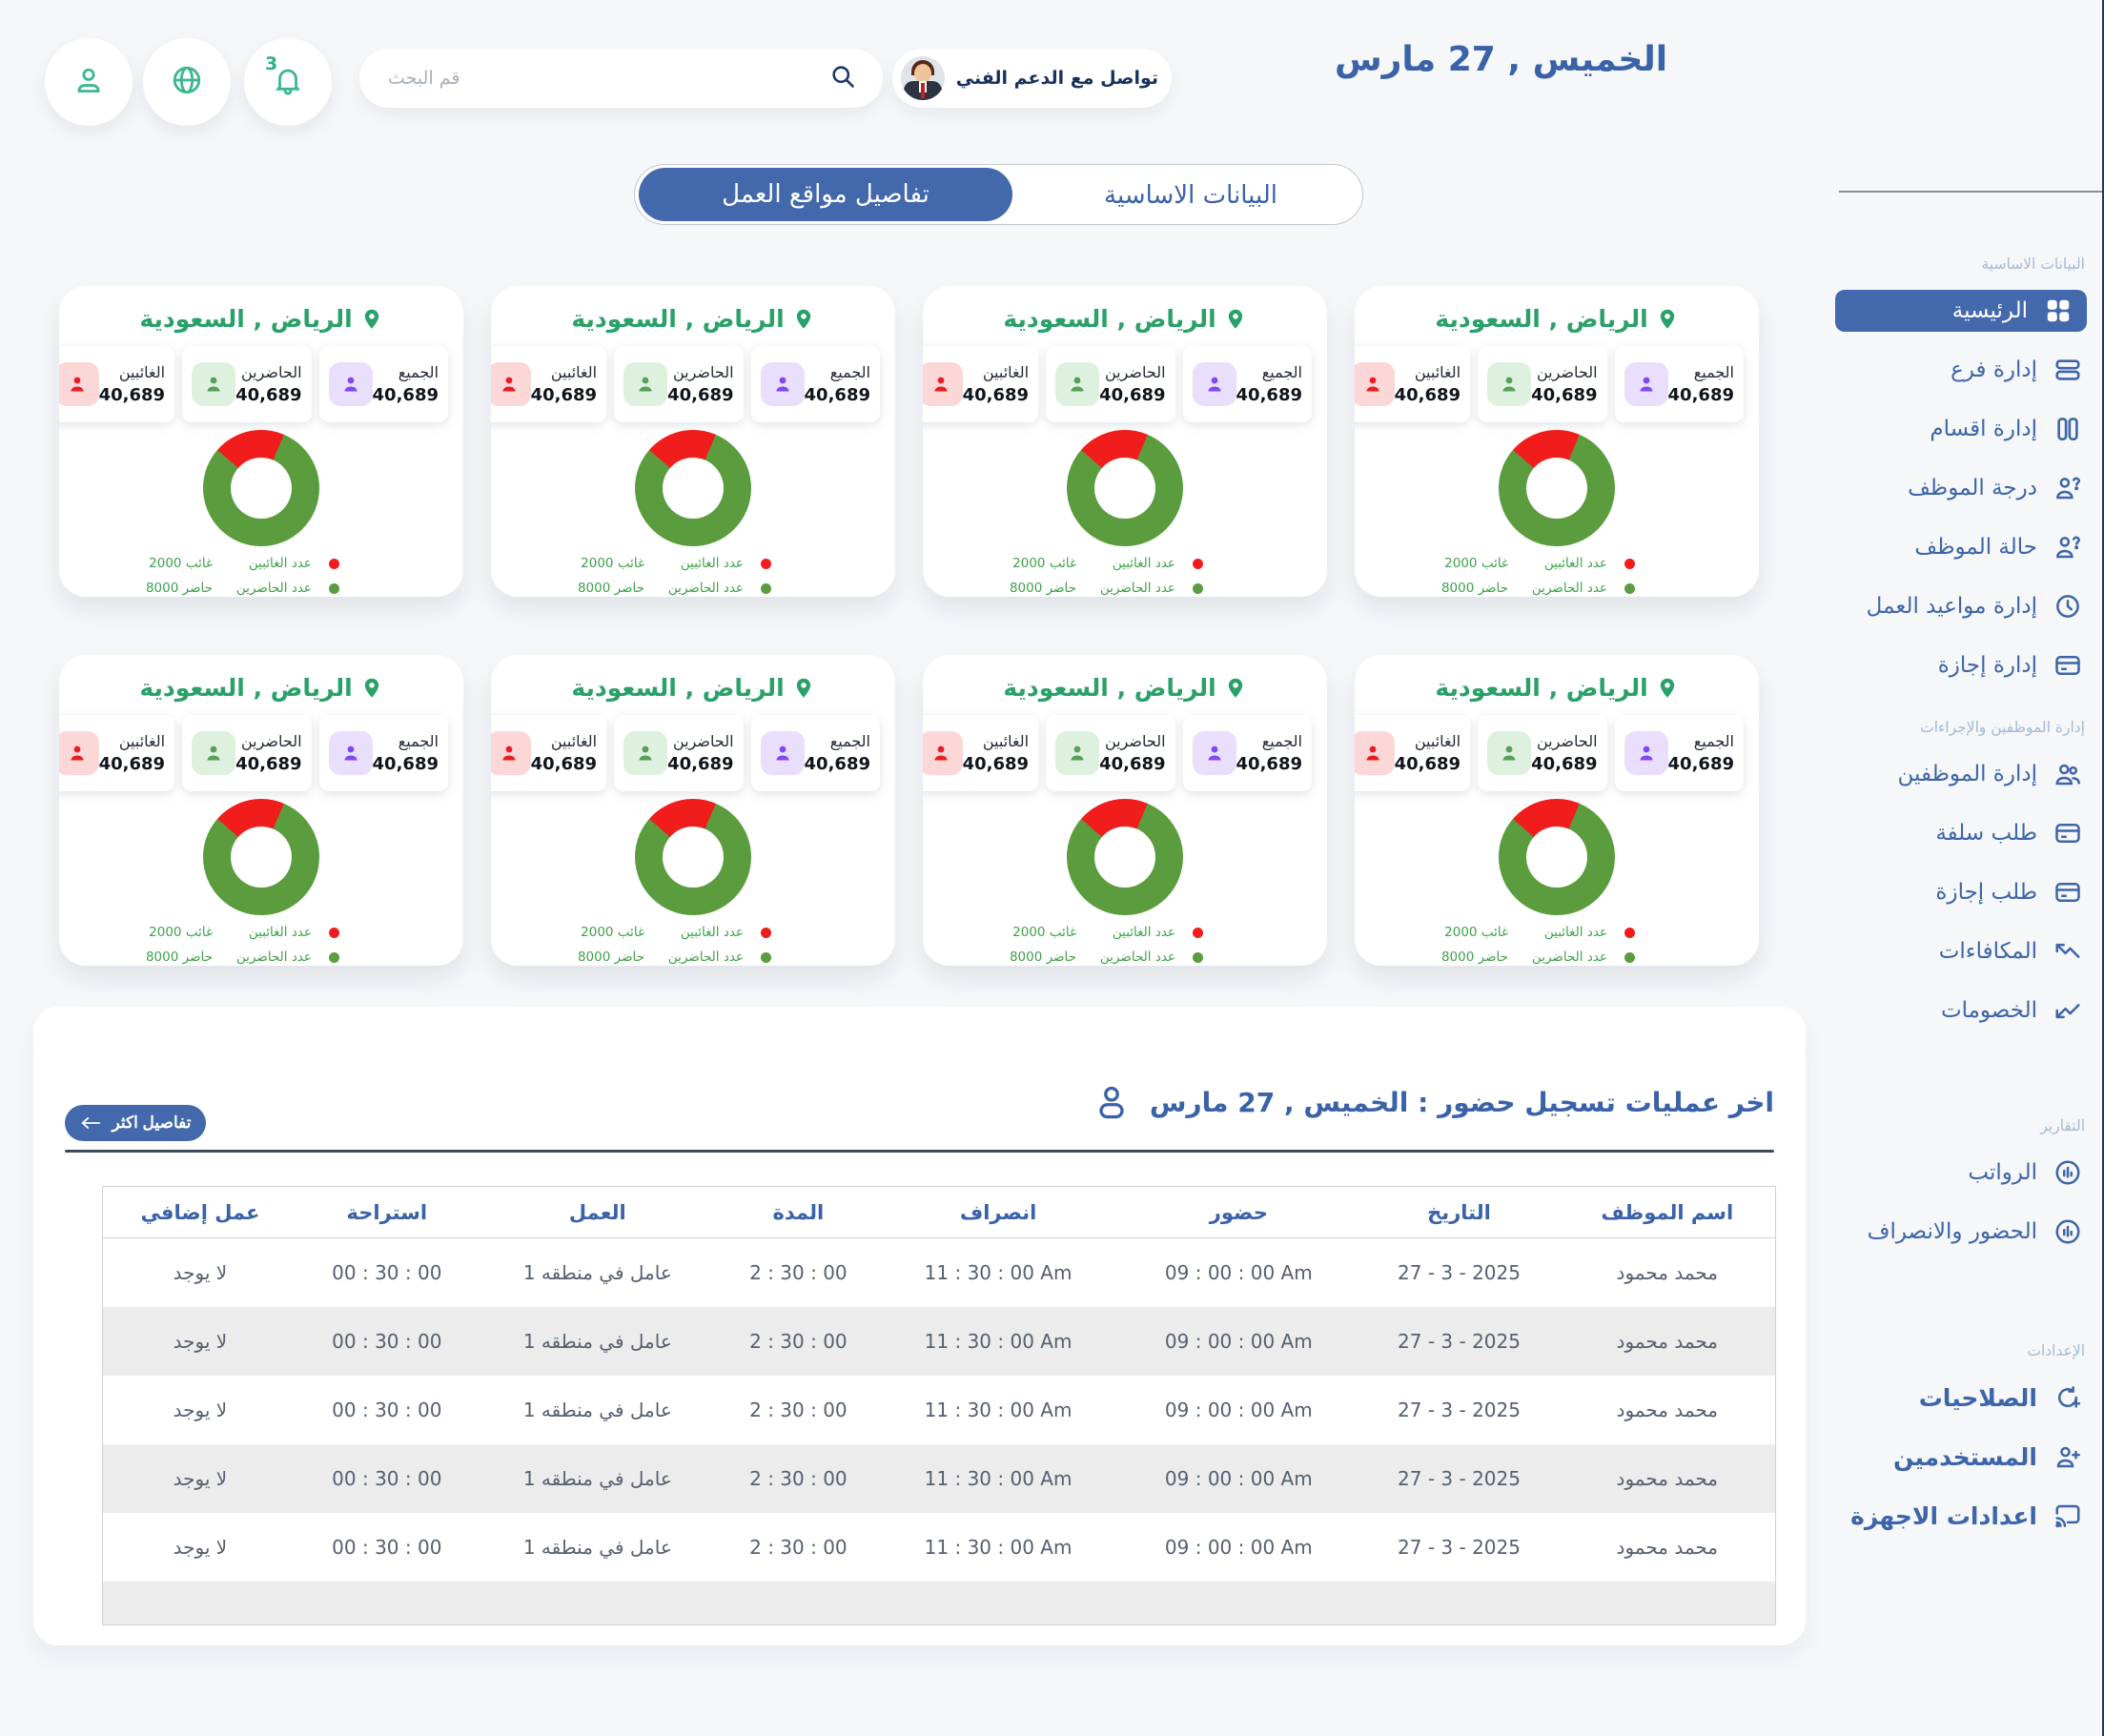  I want to click on notifications-button: 3, so click(288, 82).